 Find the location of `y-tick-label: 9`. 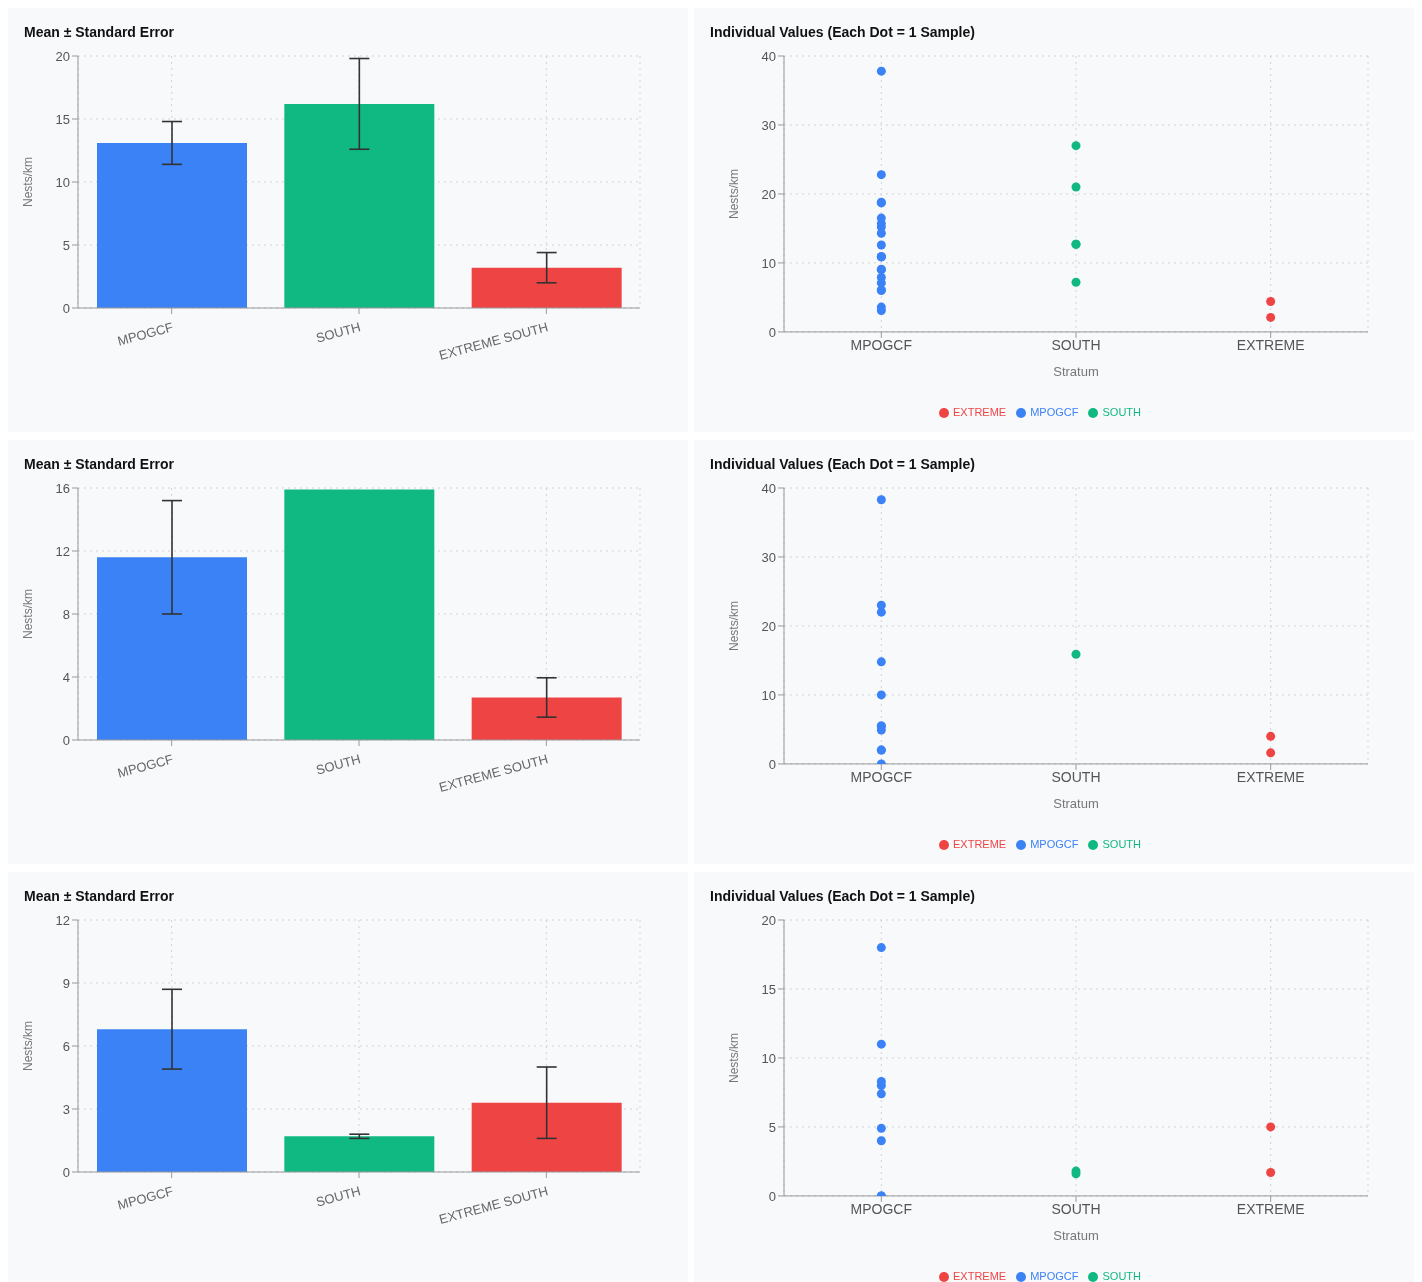

y-tick-label: 9 is located at coordinates (66, 983).